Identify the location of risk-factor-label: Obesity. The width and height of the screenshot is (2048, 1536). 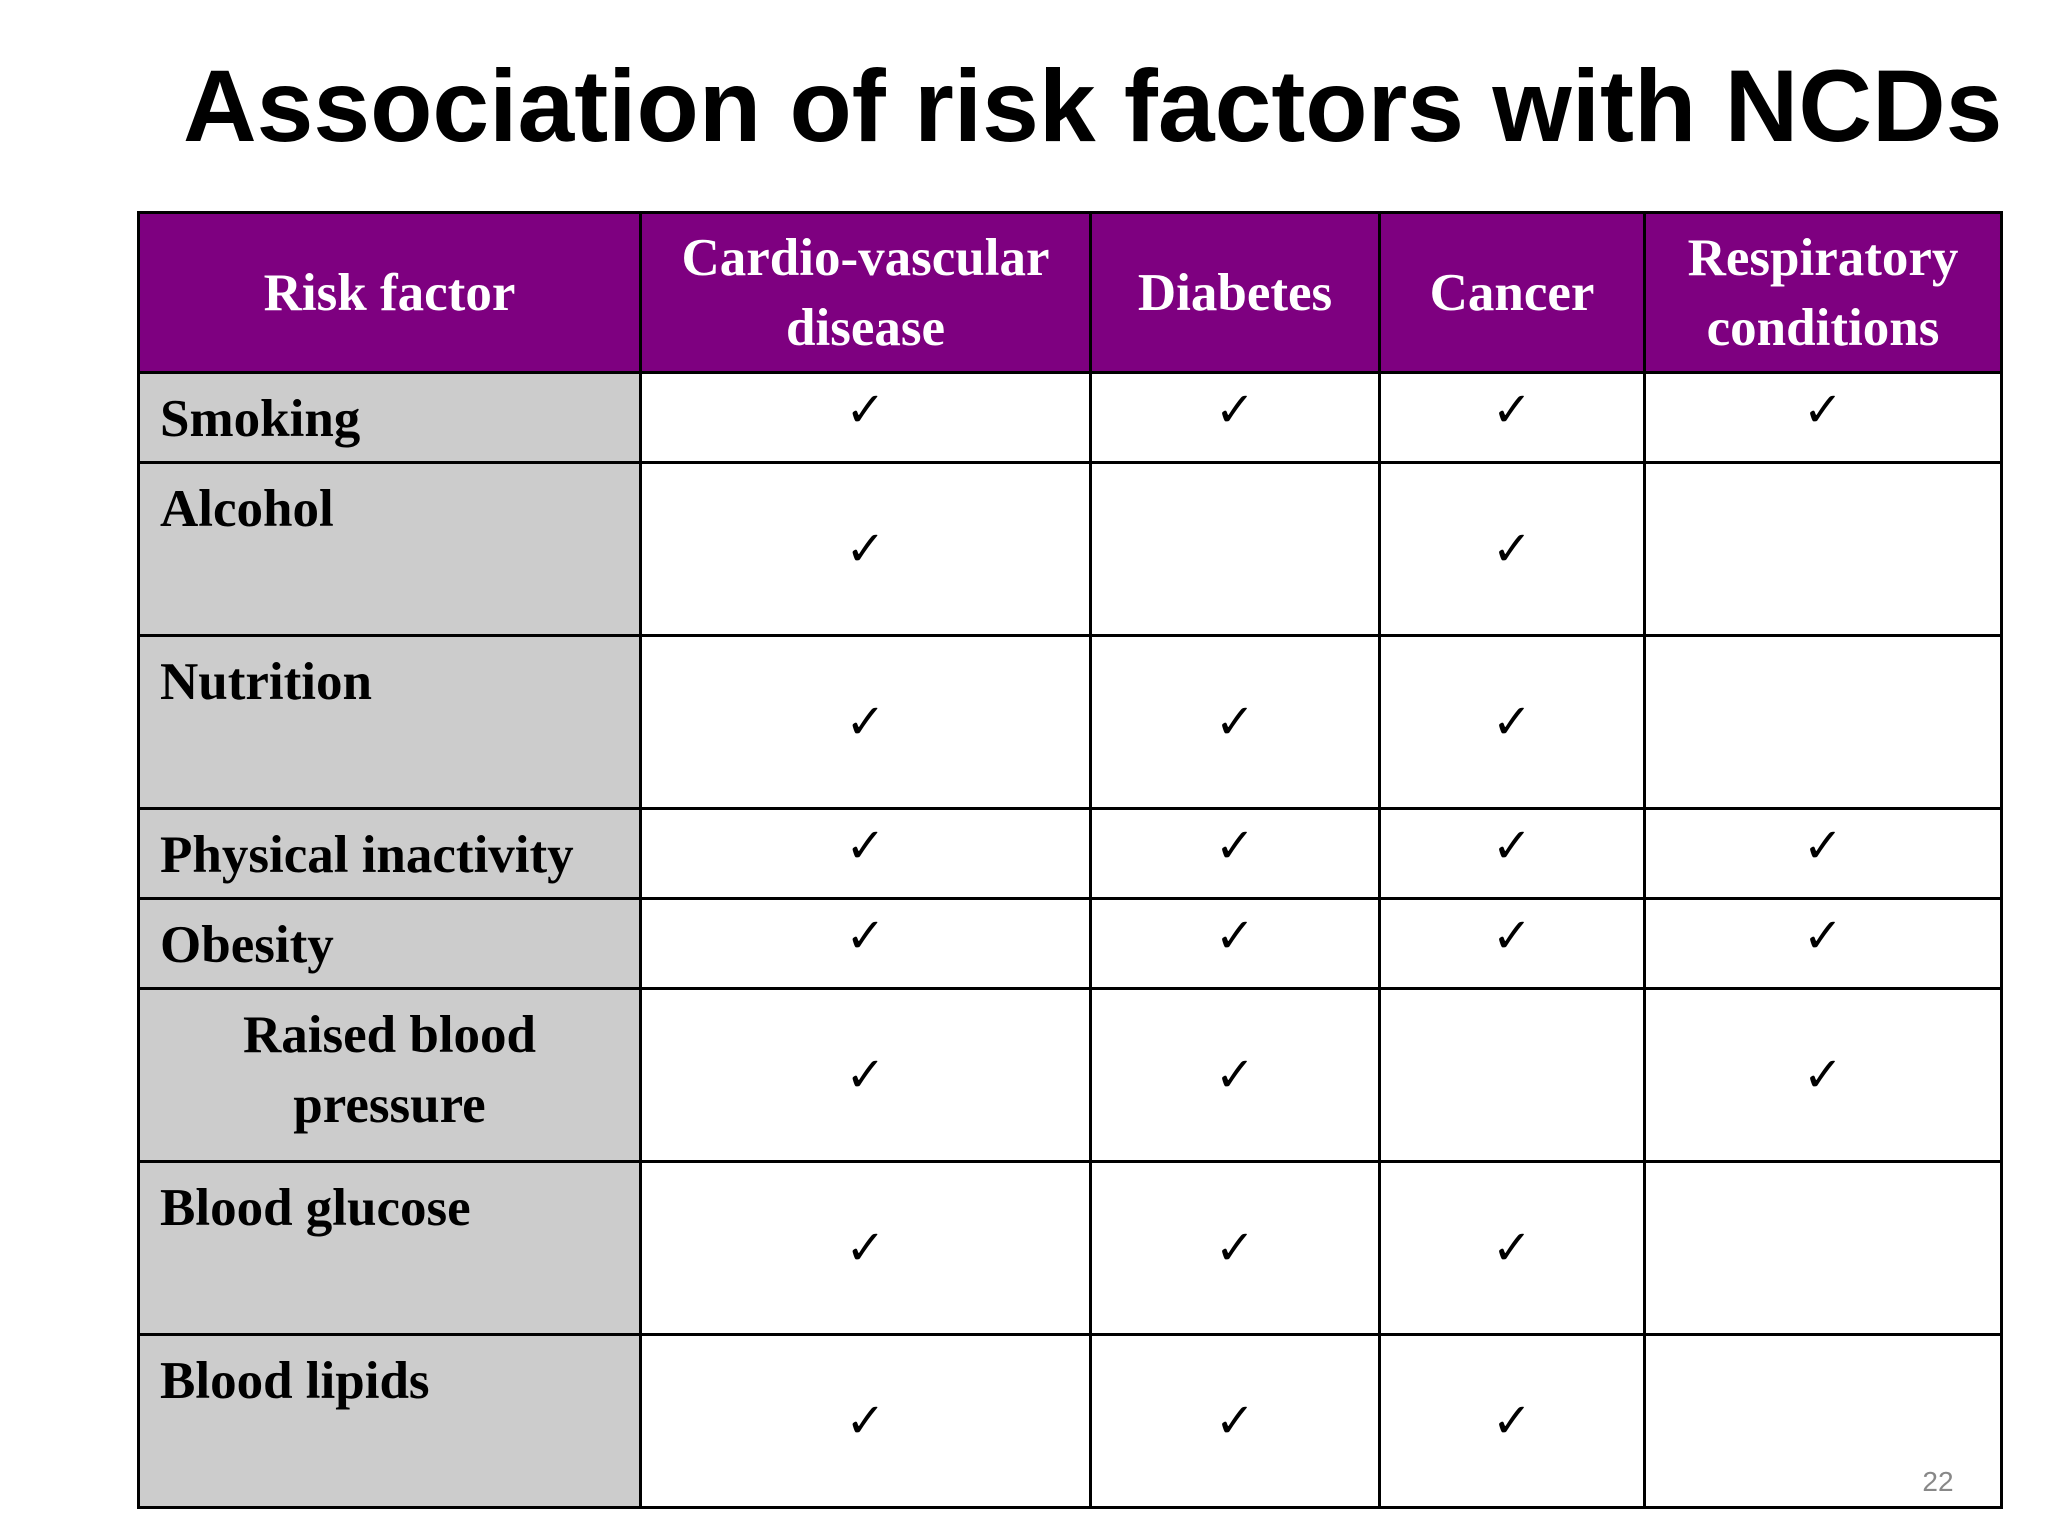
(389, 943).